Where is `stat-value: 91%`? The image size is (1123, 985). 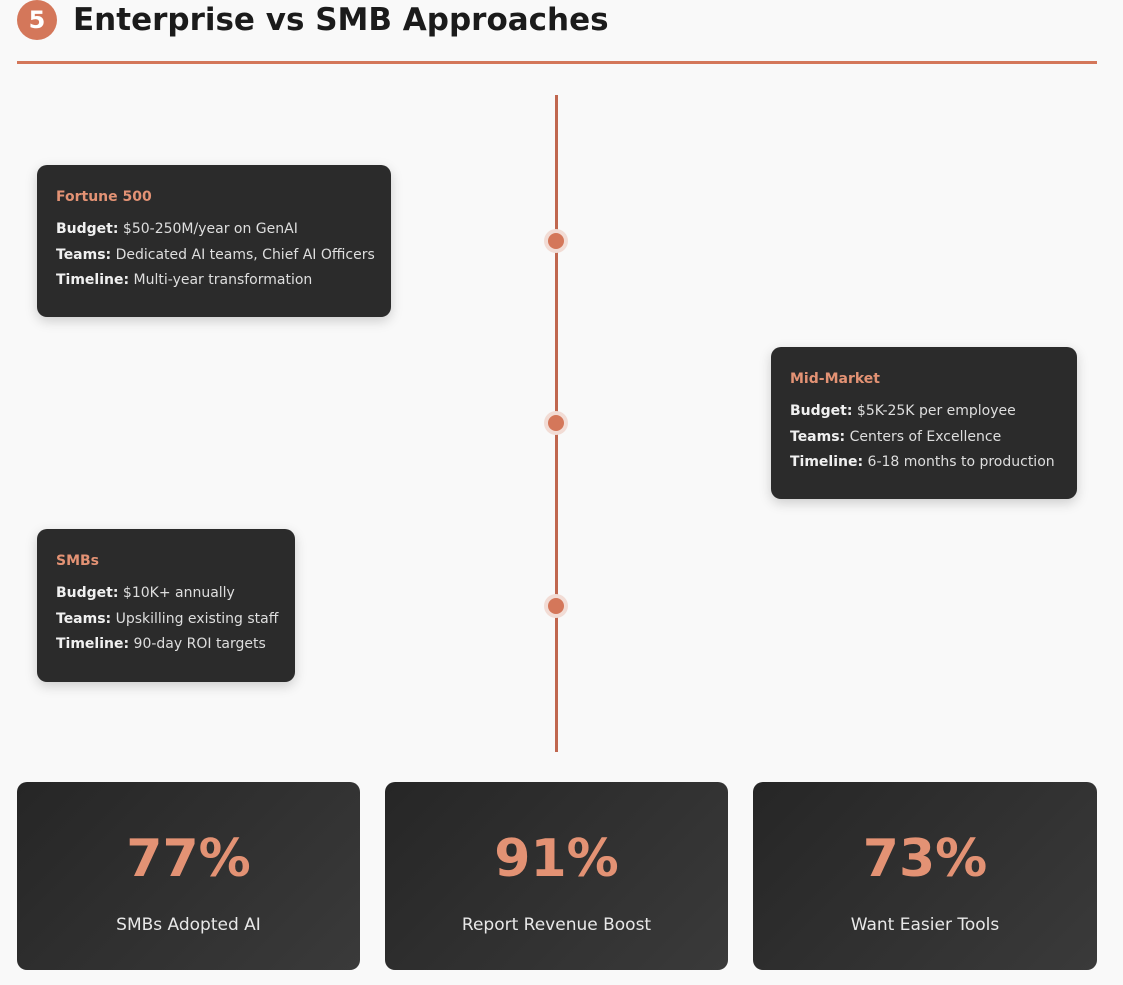 stat-value: 91% is located at coordinates (556, 859).